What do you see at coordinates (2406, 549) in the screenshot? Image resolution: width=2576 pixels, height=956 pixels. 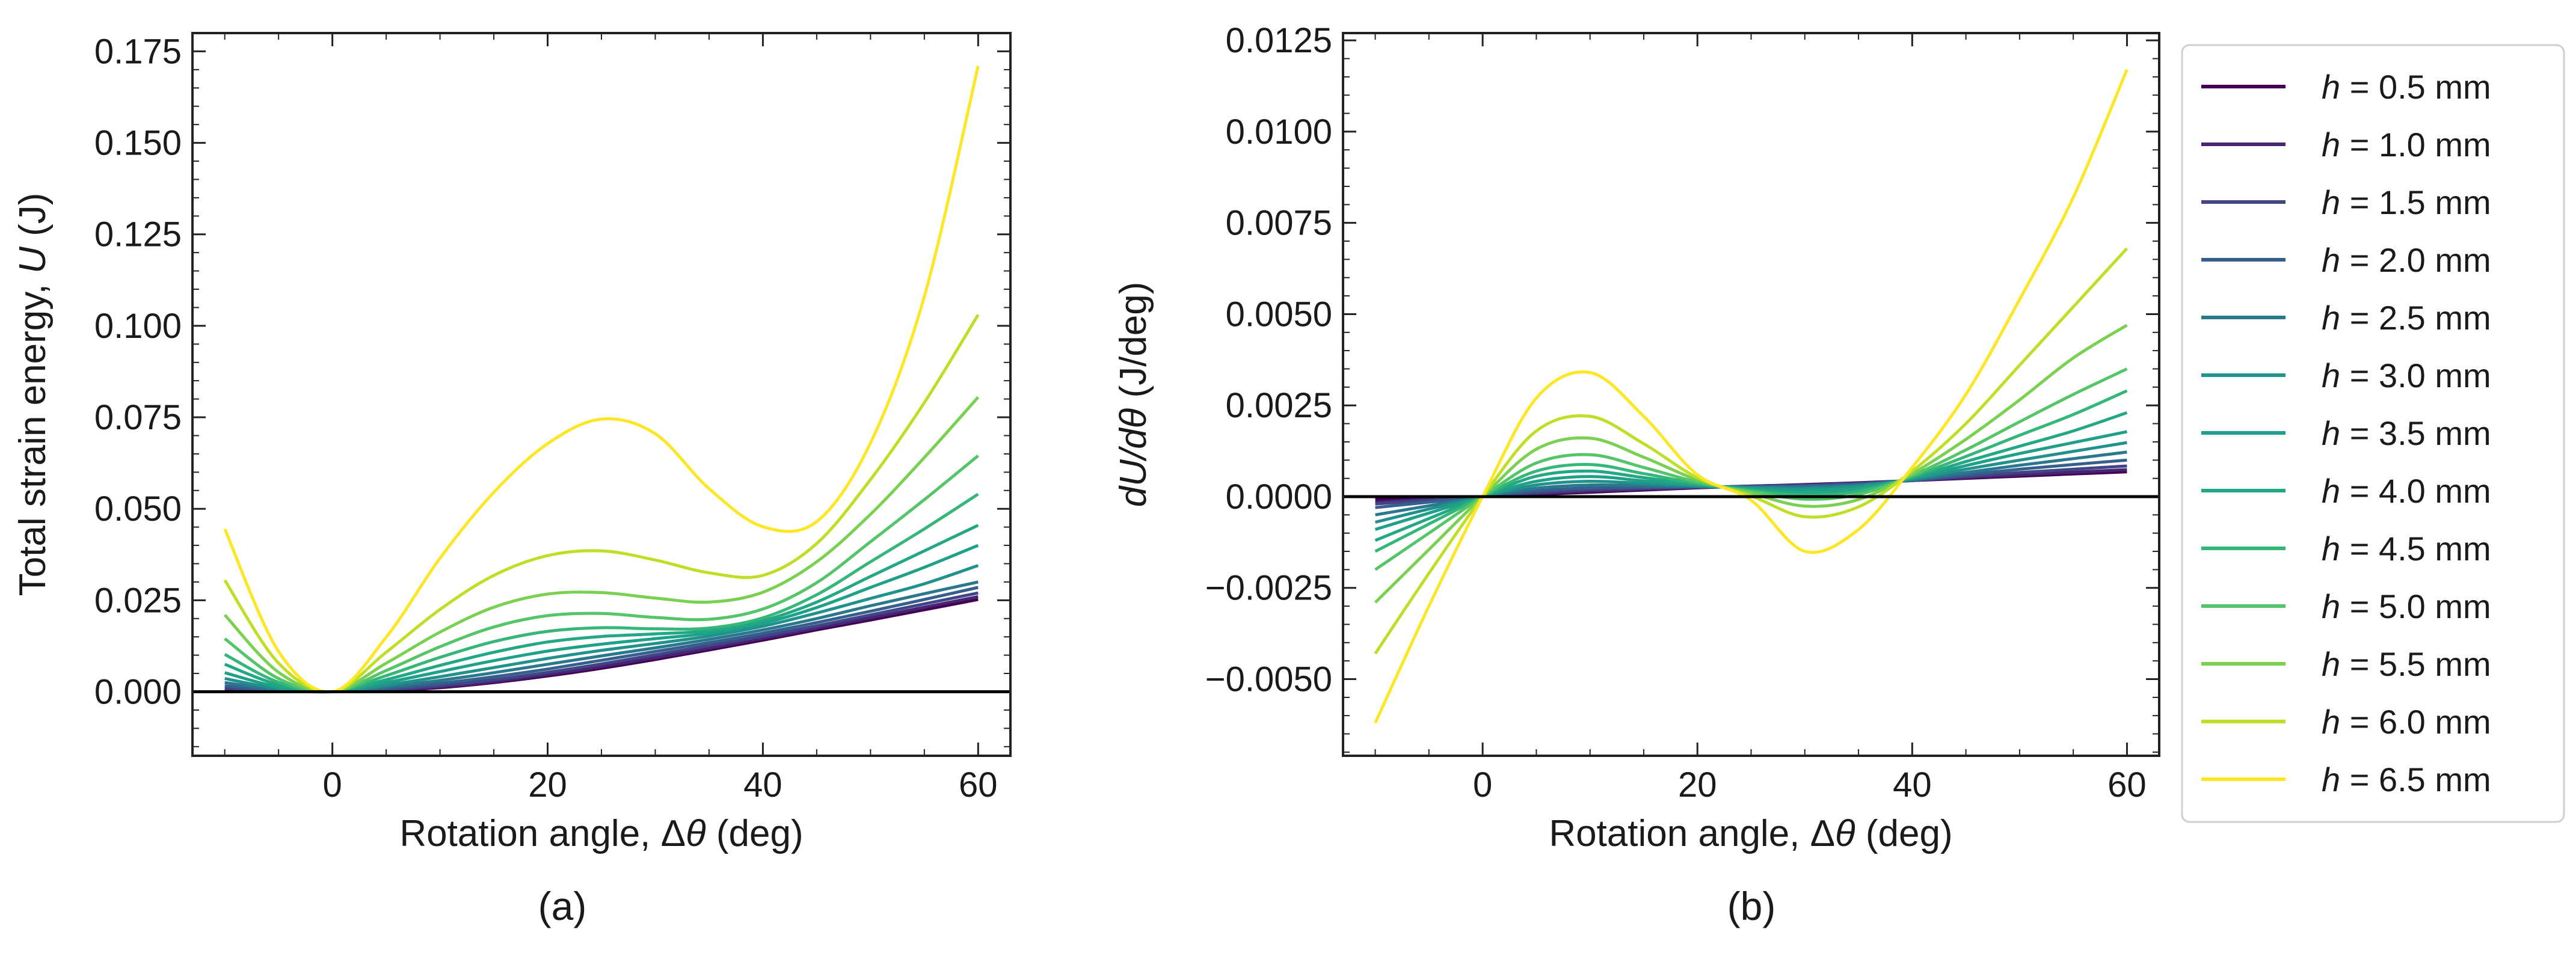 I see `legend-label: h = 4.5 mm` at bounding box center [2406, 549].